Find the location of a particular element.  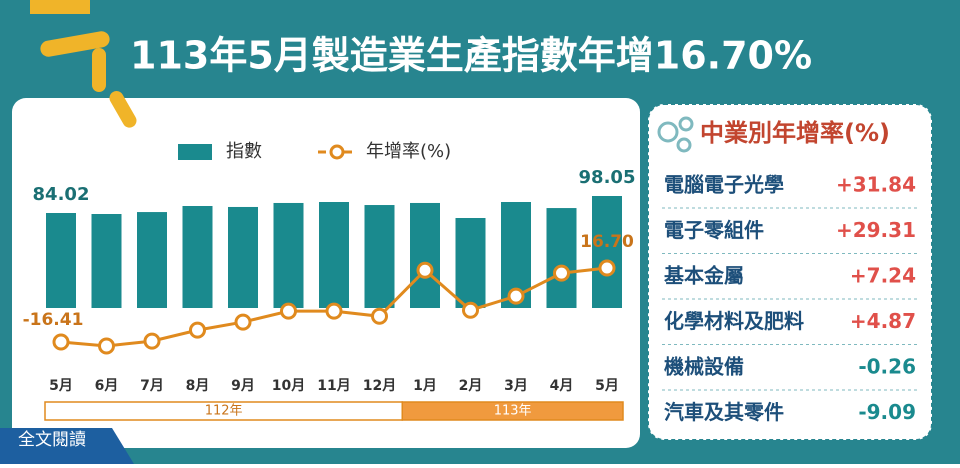

year-label: 113年 is located at coordinates (513, 411).